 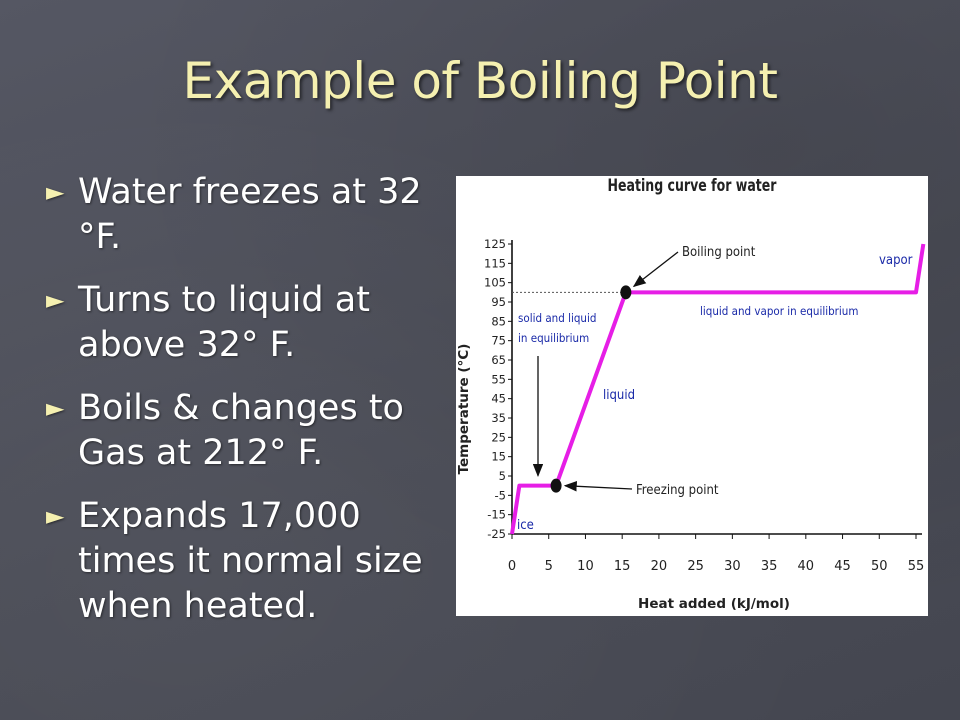 What do you see at coordinates (498, 379) in the screenshot?
I see `y-tick-label: 55` at bounding box center [498, 379].